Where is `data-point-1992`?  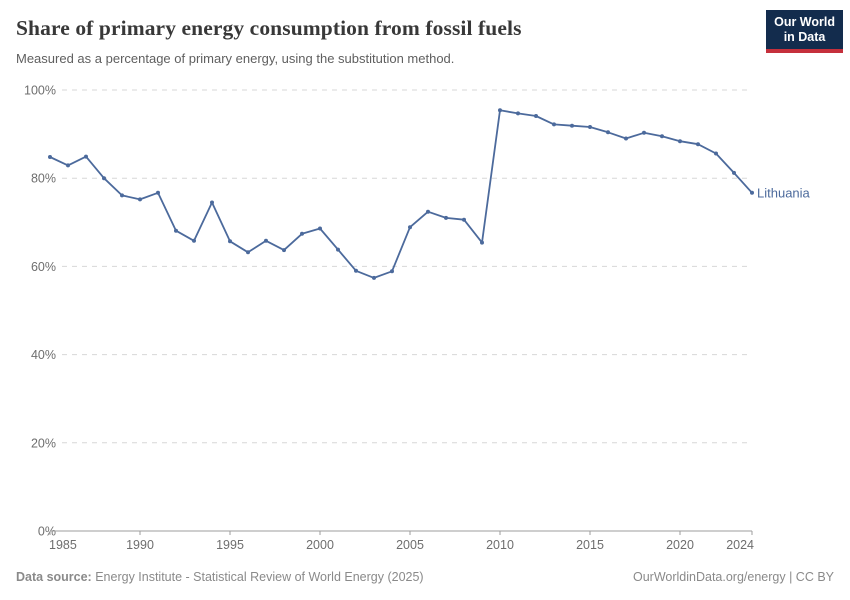 data-point-1992 is located at coordinates (176, 230).